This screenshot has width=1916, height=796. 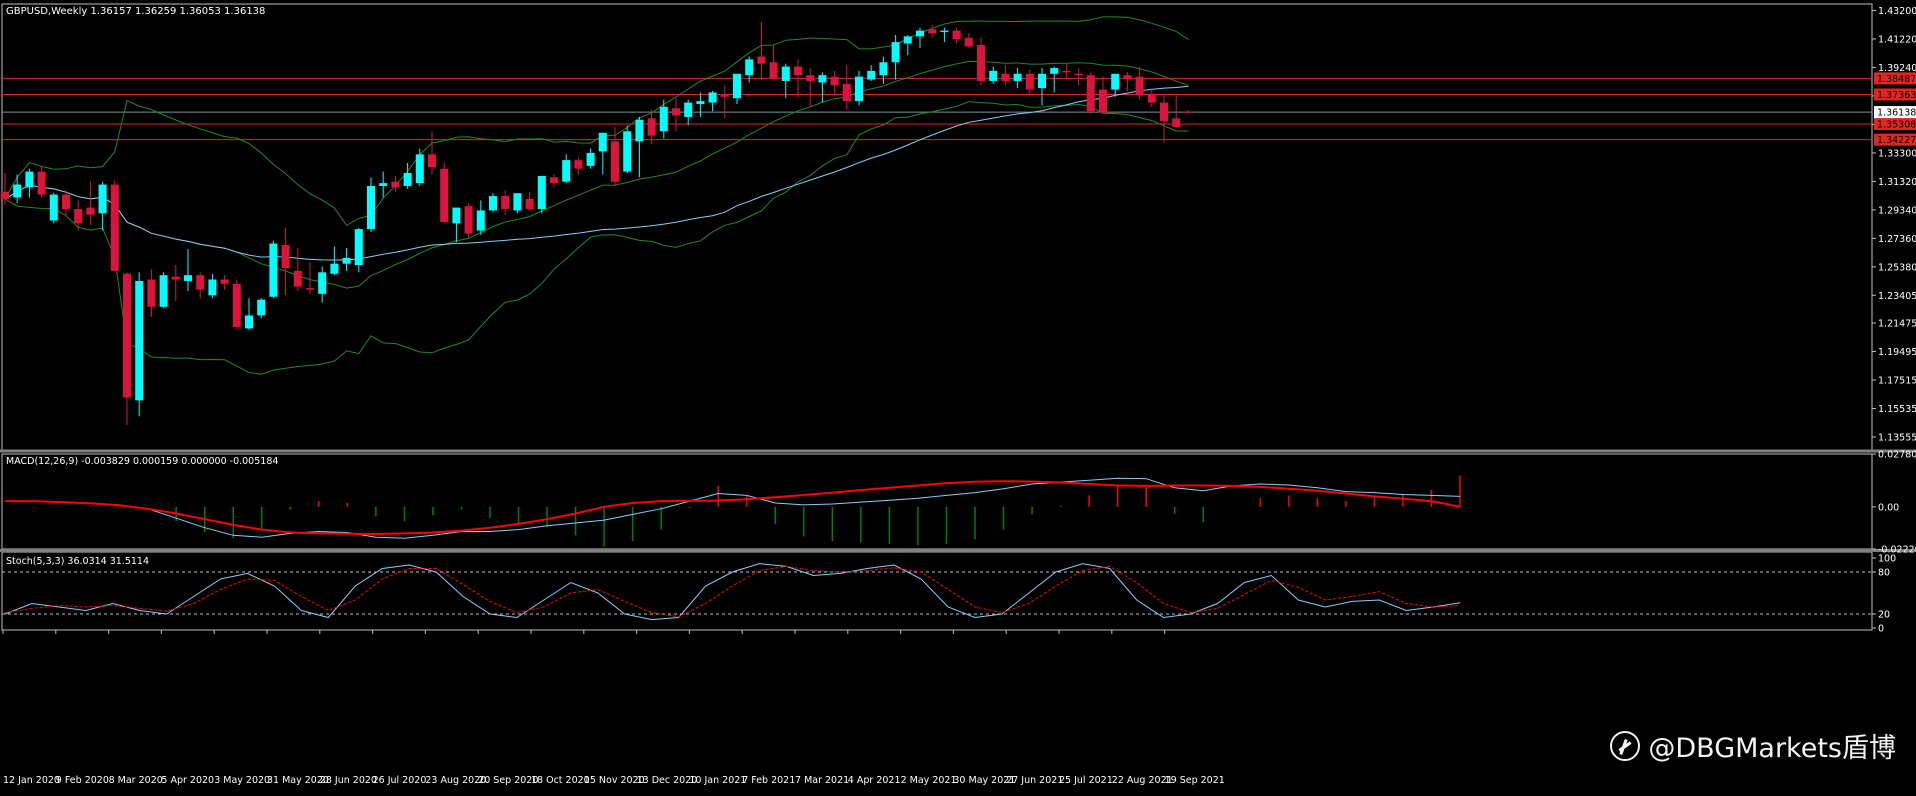 What do you see at coordinates (1897, 267) in the screenshot?
I see `y-axis-tick-label: 1.25380` at bounding box center [1897, 267].